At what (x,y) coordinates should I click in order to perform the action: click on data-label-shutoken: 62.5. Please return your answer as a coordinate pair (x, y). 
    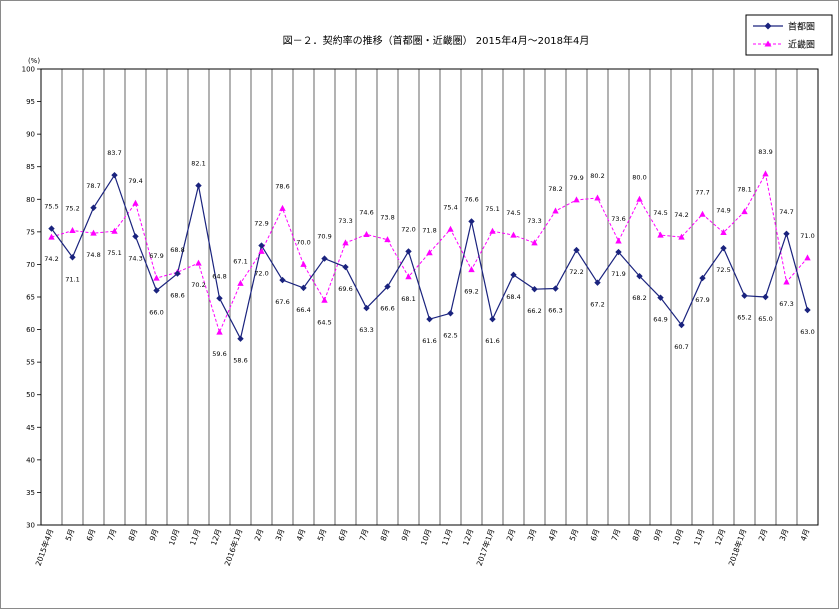
    Looking at the image, I should click on (450, 335).